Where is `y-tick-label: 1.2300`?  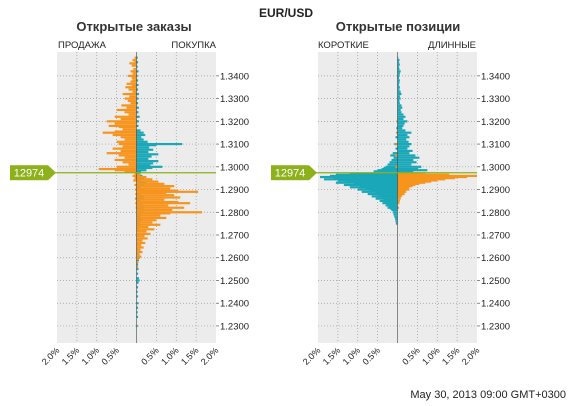 y-tick-label: 1.2300 is located at coordinates (495, 326).